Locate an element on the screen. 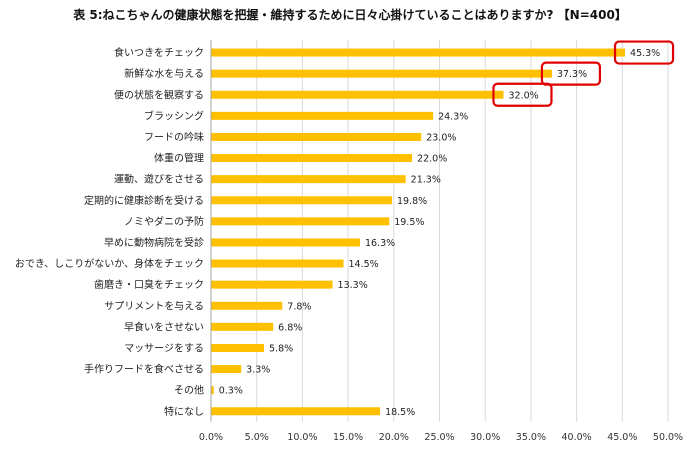 The image size is (700, 450). data-label: 18.5% is located at coordinates (400, 412).